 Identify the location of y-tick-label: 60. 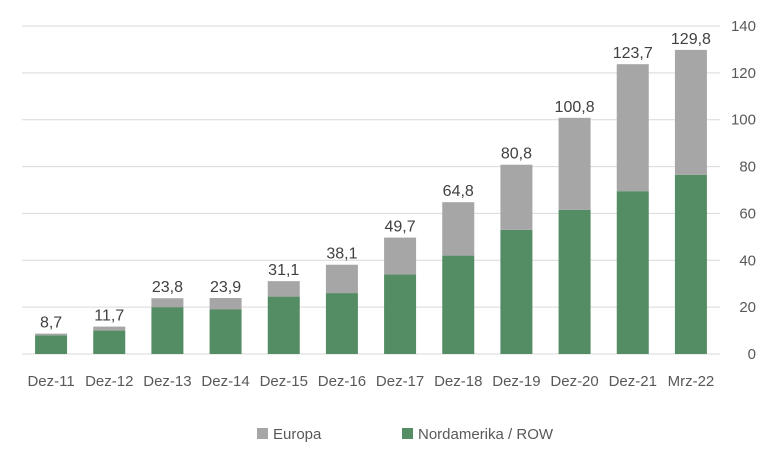
(747, 213).